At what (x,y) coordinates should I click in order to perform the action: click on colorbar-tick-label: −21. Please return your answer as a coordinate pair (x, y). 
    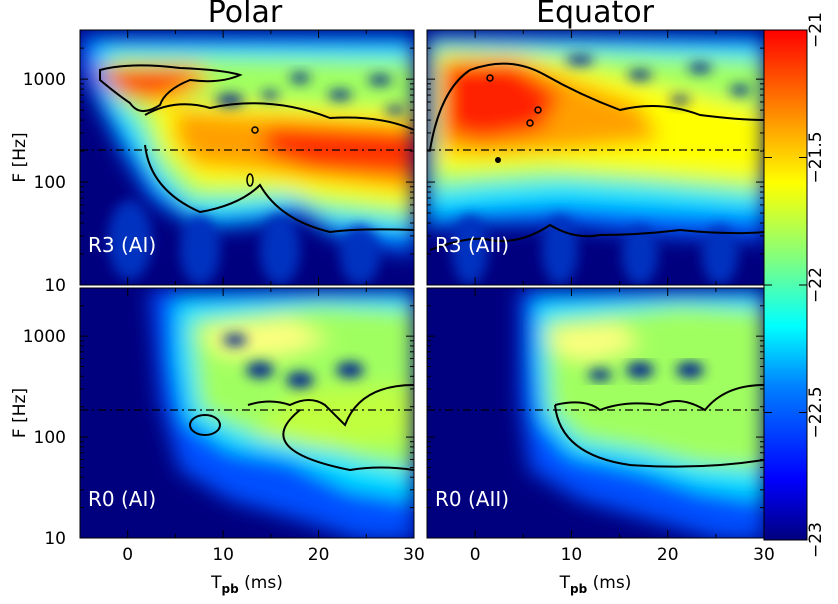
    Looking at the image, I should click on (816, 30).